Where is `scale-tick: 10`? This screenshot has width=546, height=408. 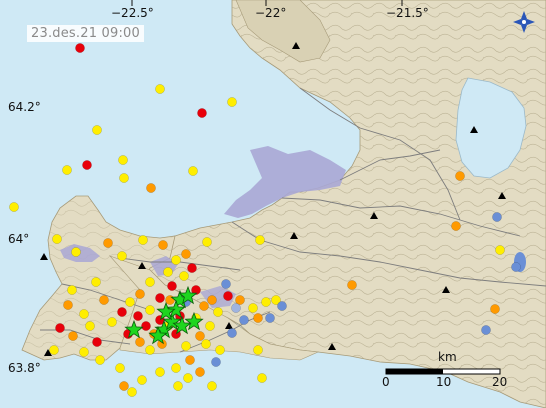
scale-tick: 10 is located at coordinates (443, 382).